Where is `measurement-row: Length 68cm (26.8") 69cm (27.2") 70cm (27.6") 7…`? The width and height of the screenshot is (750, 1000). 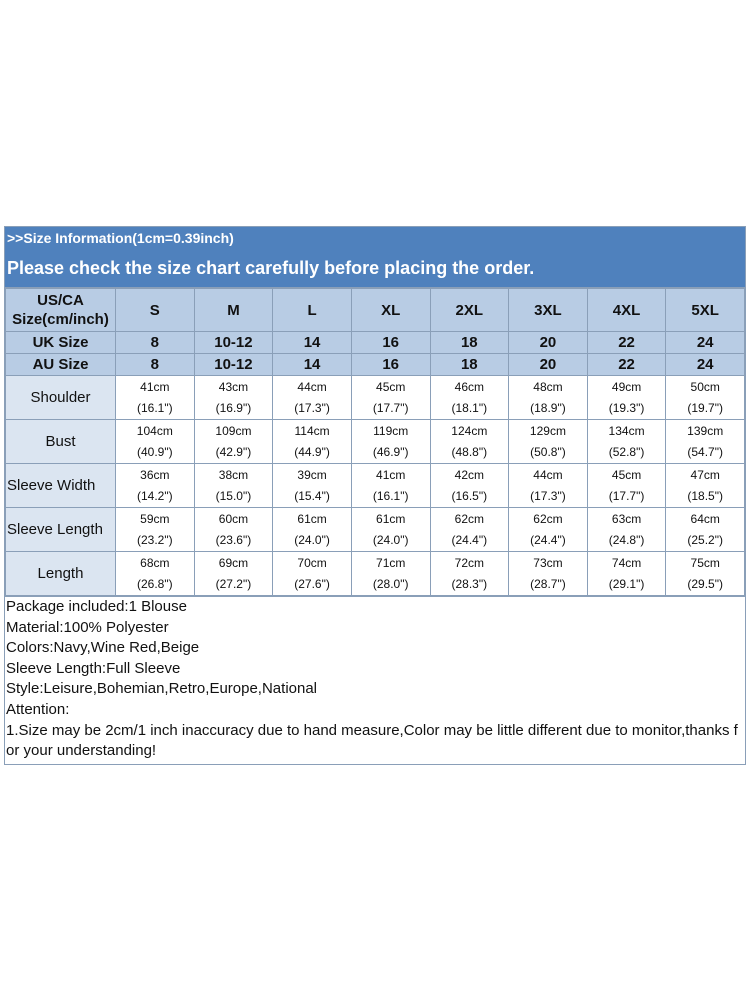 measurement-row: Length 68cm (26.8") 69cm (27.2") 70cm (27.6") 7… is located at coordinates (375, 573).